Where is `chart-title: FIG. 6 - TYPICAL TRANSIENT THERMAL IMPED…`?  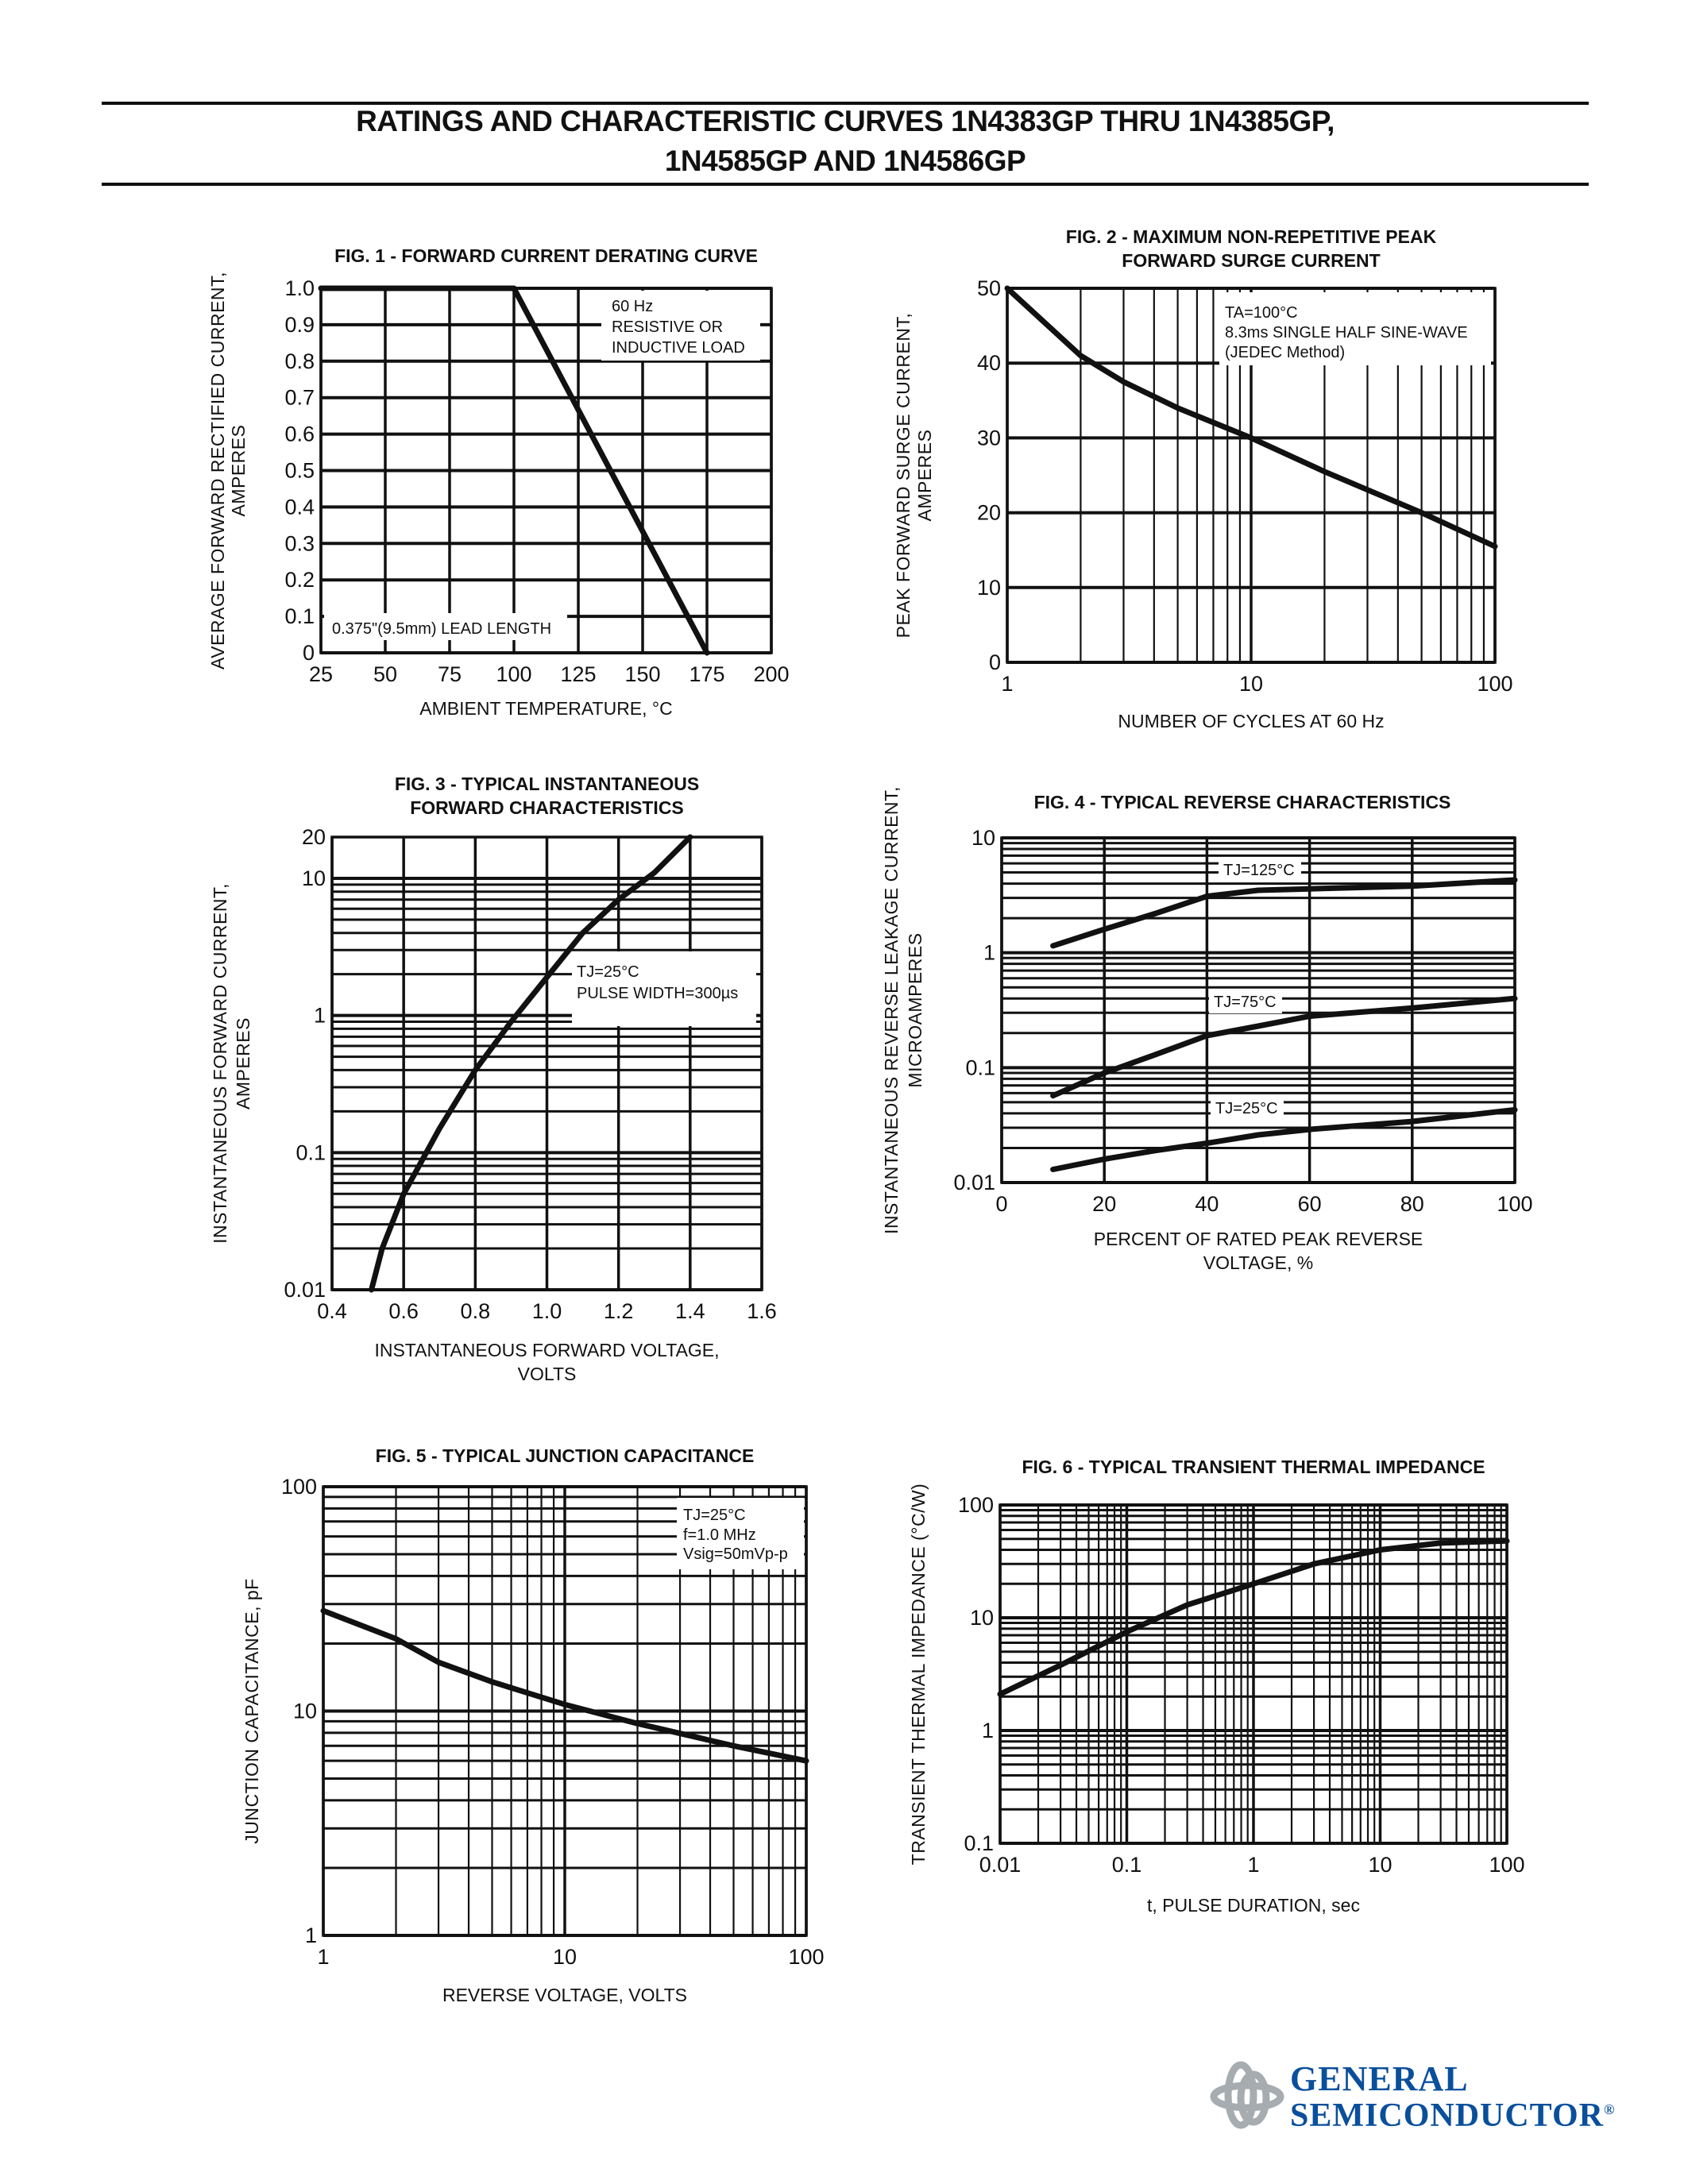 chart-title: FIG. 6 - TYPICAL TRANSIENT THERMAL IMPED… is located at coordinates (1253, 1467).